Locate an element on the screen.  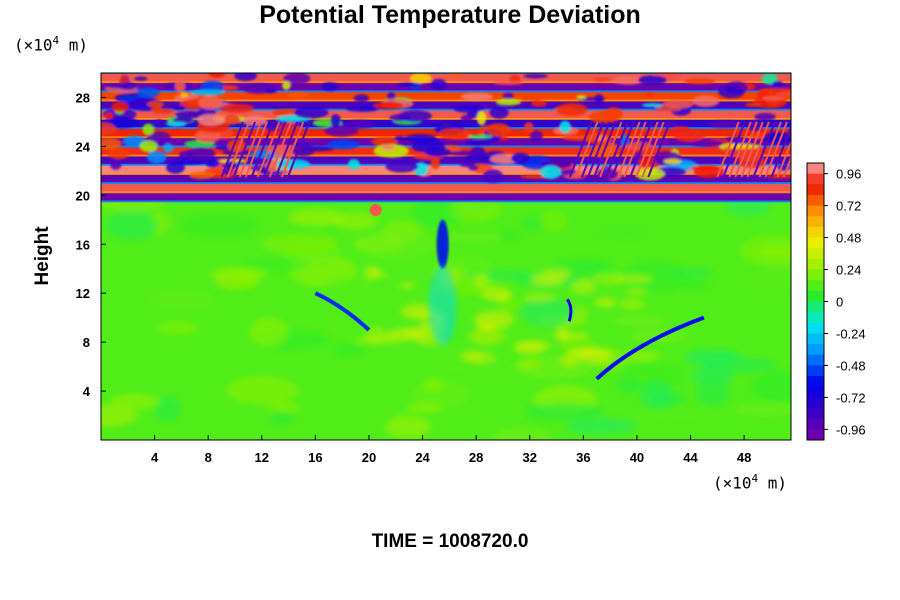
y-tick-label: 12 is located at coordinates (83, 293).